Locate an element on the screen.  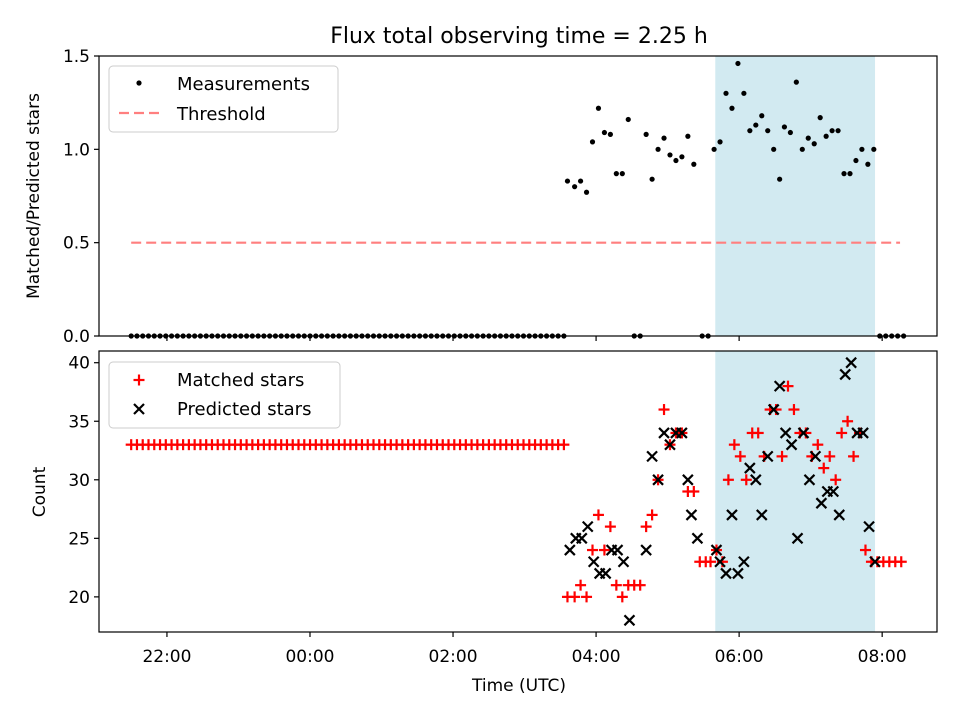
predicted-point-20-b is located at coordinates (697, 538).